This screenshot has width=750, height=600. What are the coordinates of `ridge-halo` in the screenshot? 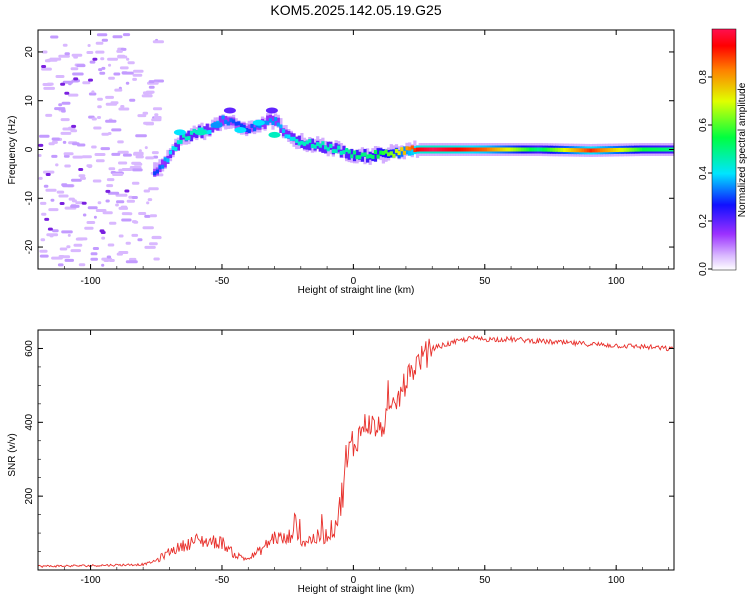 It's located at (302, 139).